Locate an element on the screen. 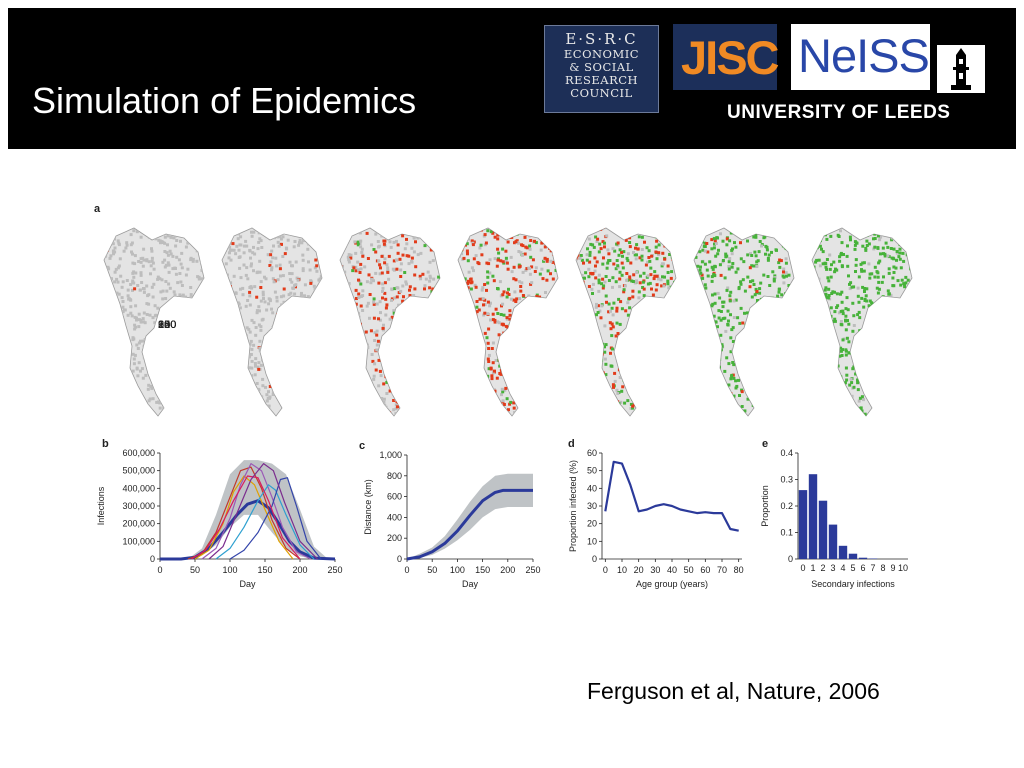  x-tick-label: 4 is located at coordinates (842, 568).